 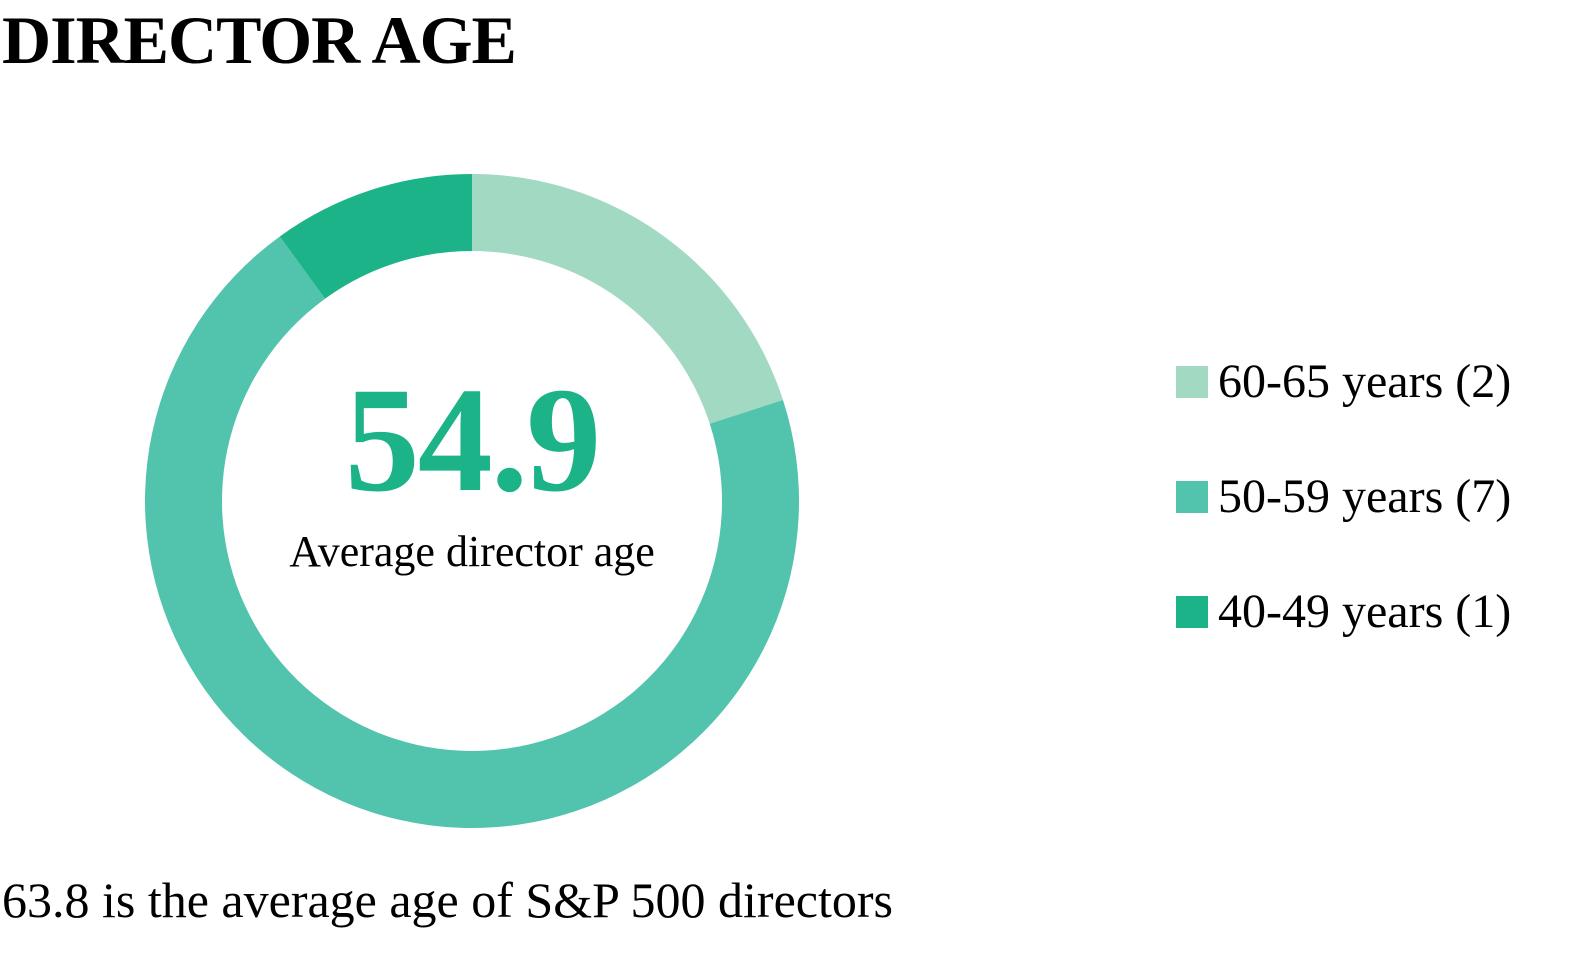 I want to click on legend-item: 50-59 years (7), so click(x=1343, y=497).